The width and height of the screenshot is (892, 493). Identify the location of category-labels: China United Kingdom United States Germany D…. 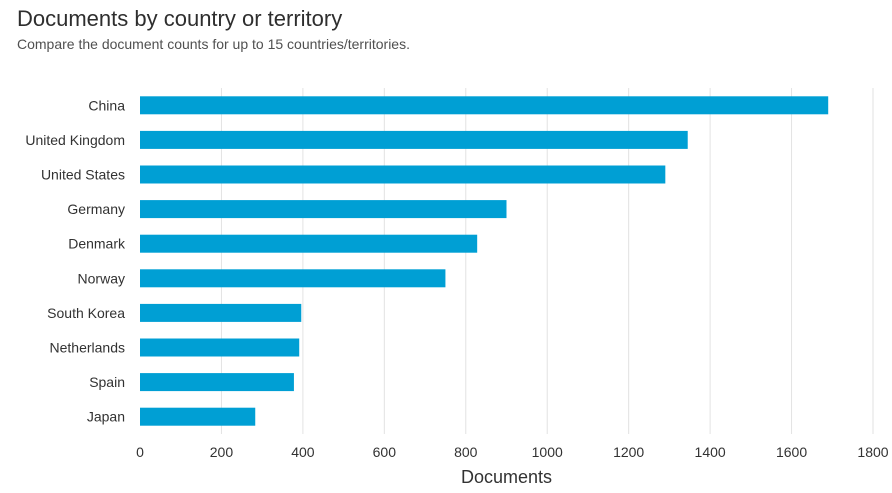
(75, 260).